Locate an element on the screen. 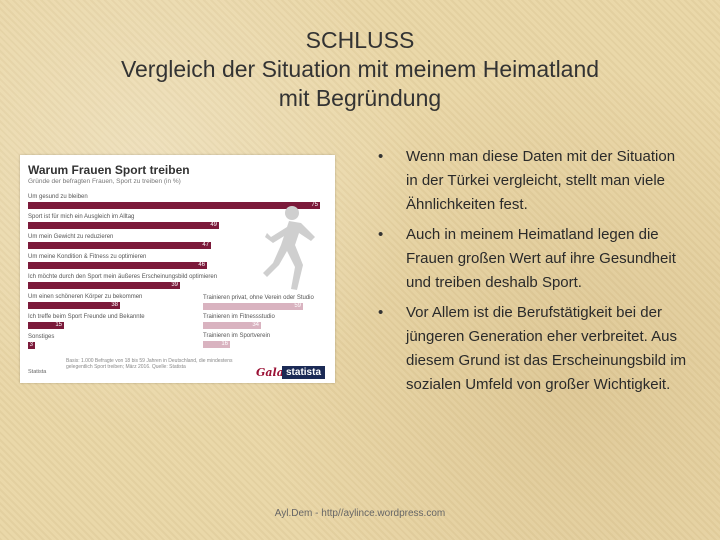  bar: 3 is located at coordinates (31, 345).